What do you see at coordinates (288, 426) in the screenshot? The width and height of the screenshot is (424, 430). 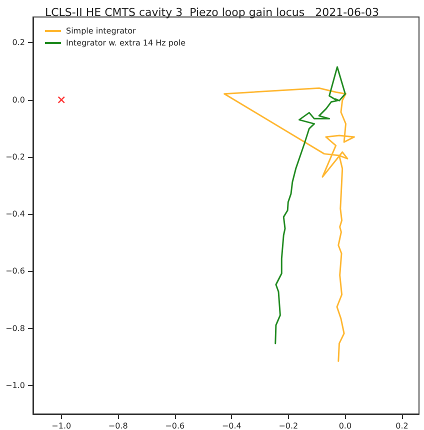 I see `x-tick-label: −0.2` at bounding box center [288, 426].